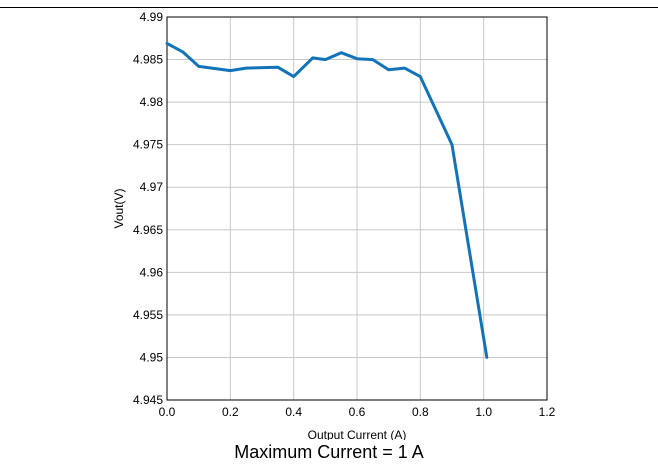 The height and width of the screenshot is (471, 658). I want to click on x-tick-label: 0.6, so click(357, 412).